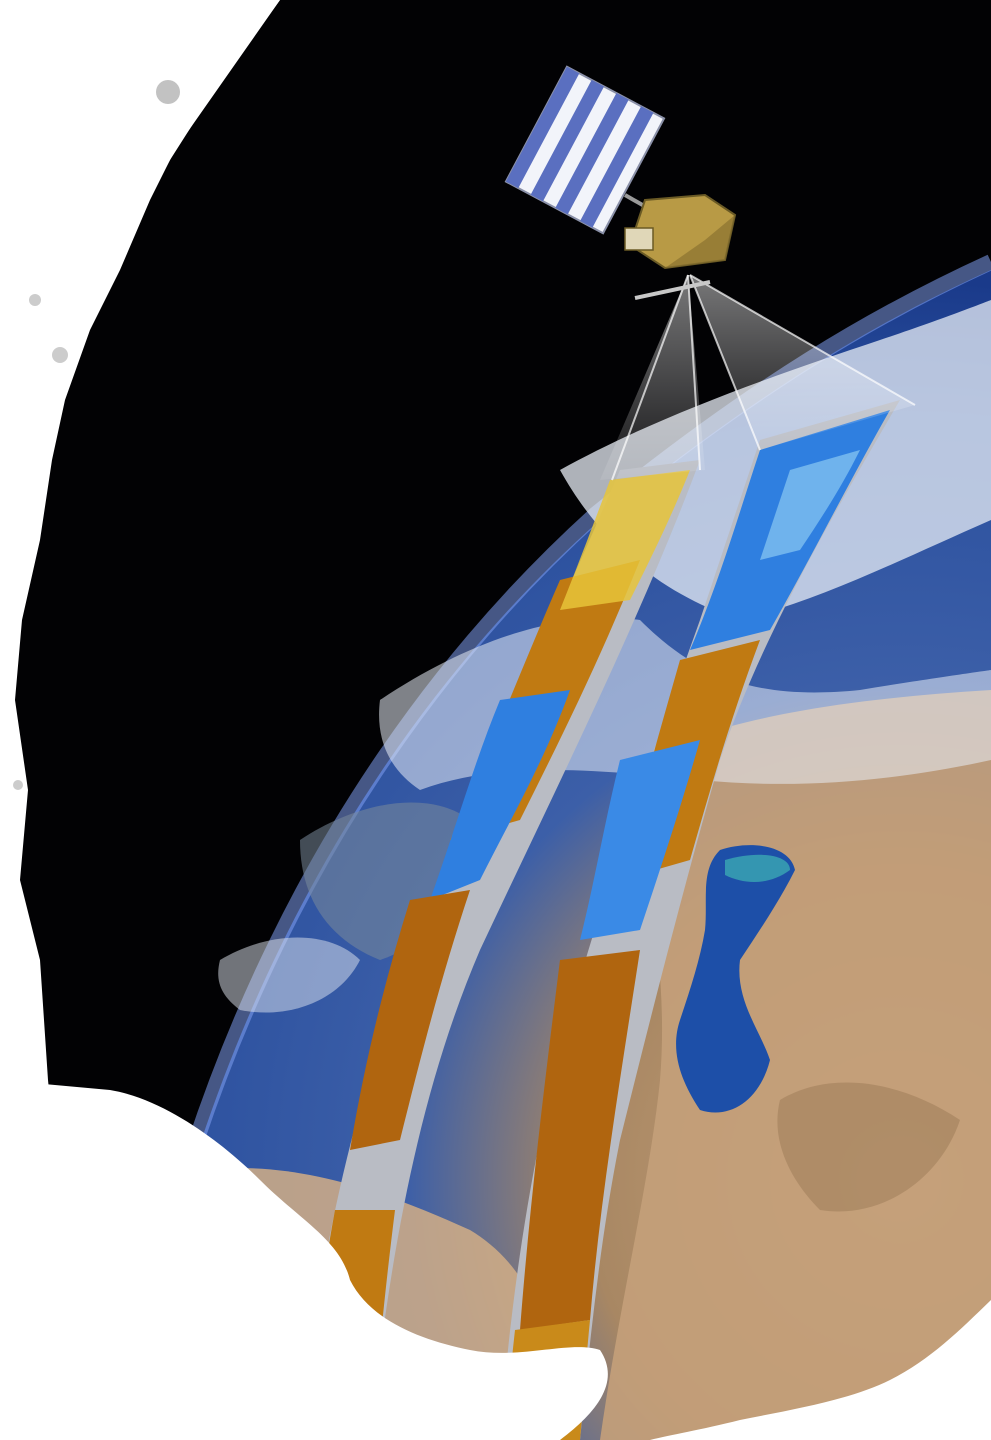  I want to click on beam-right, so click(802, 362).